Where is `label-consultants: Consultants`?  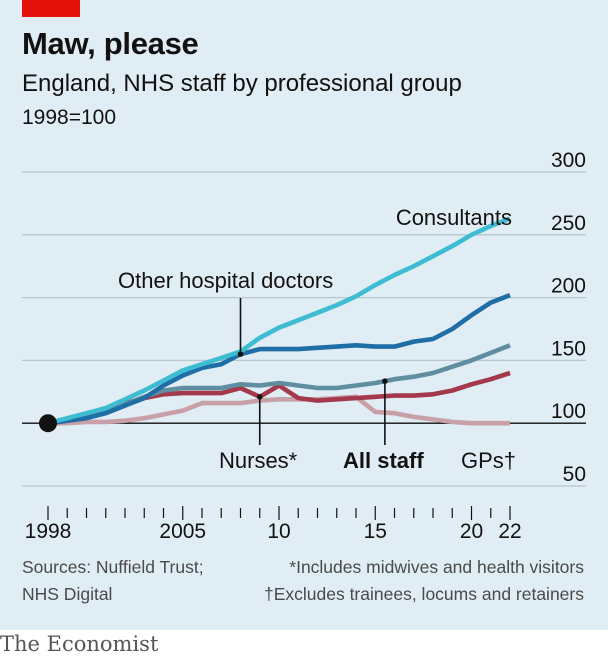
label-consultants: Consultants is located at coordinates (454, 217).